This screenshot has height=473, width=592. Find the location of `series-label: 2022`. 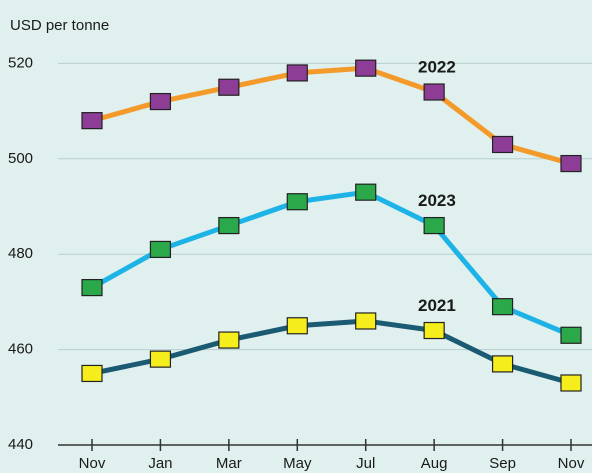

series-label: 2022 is located at coordinates (437, 66).